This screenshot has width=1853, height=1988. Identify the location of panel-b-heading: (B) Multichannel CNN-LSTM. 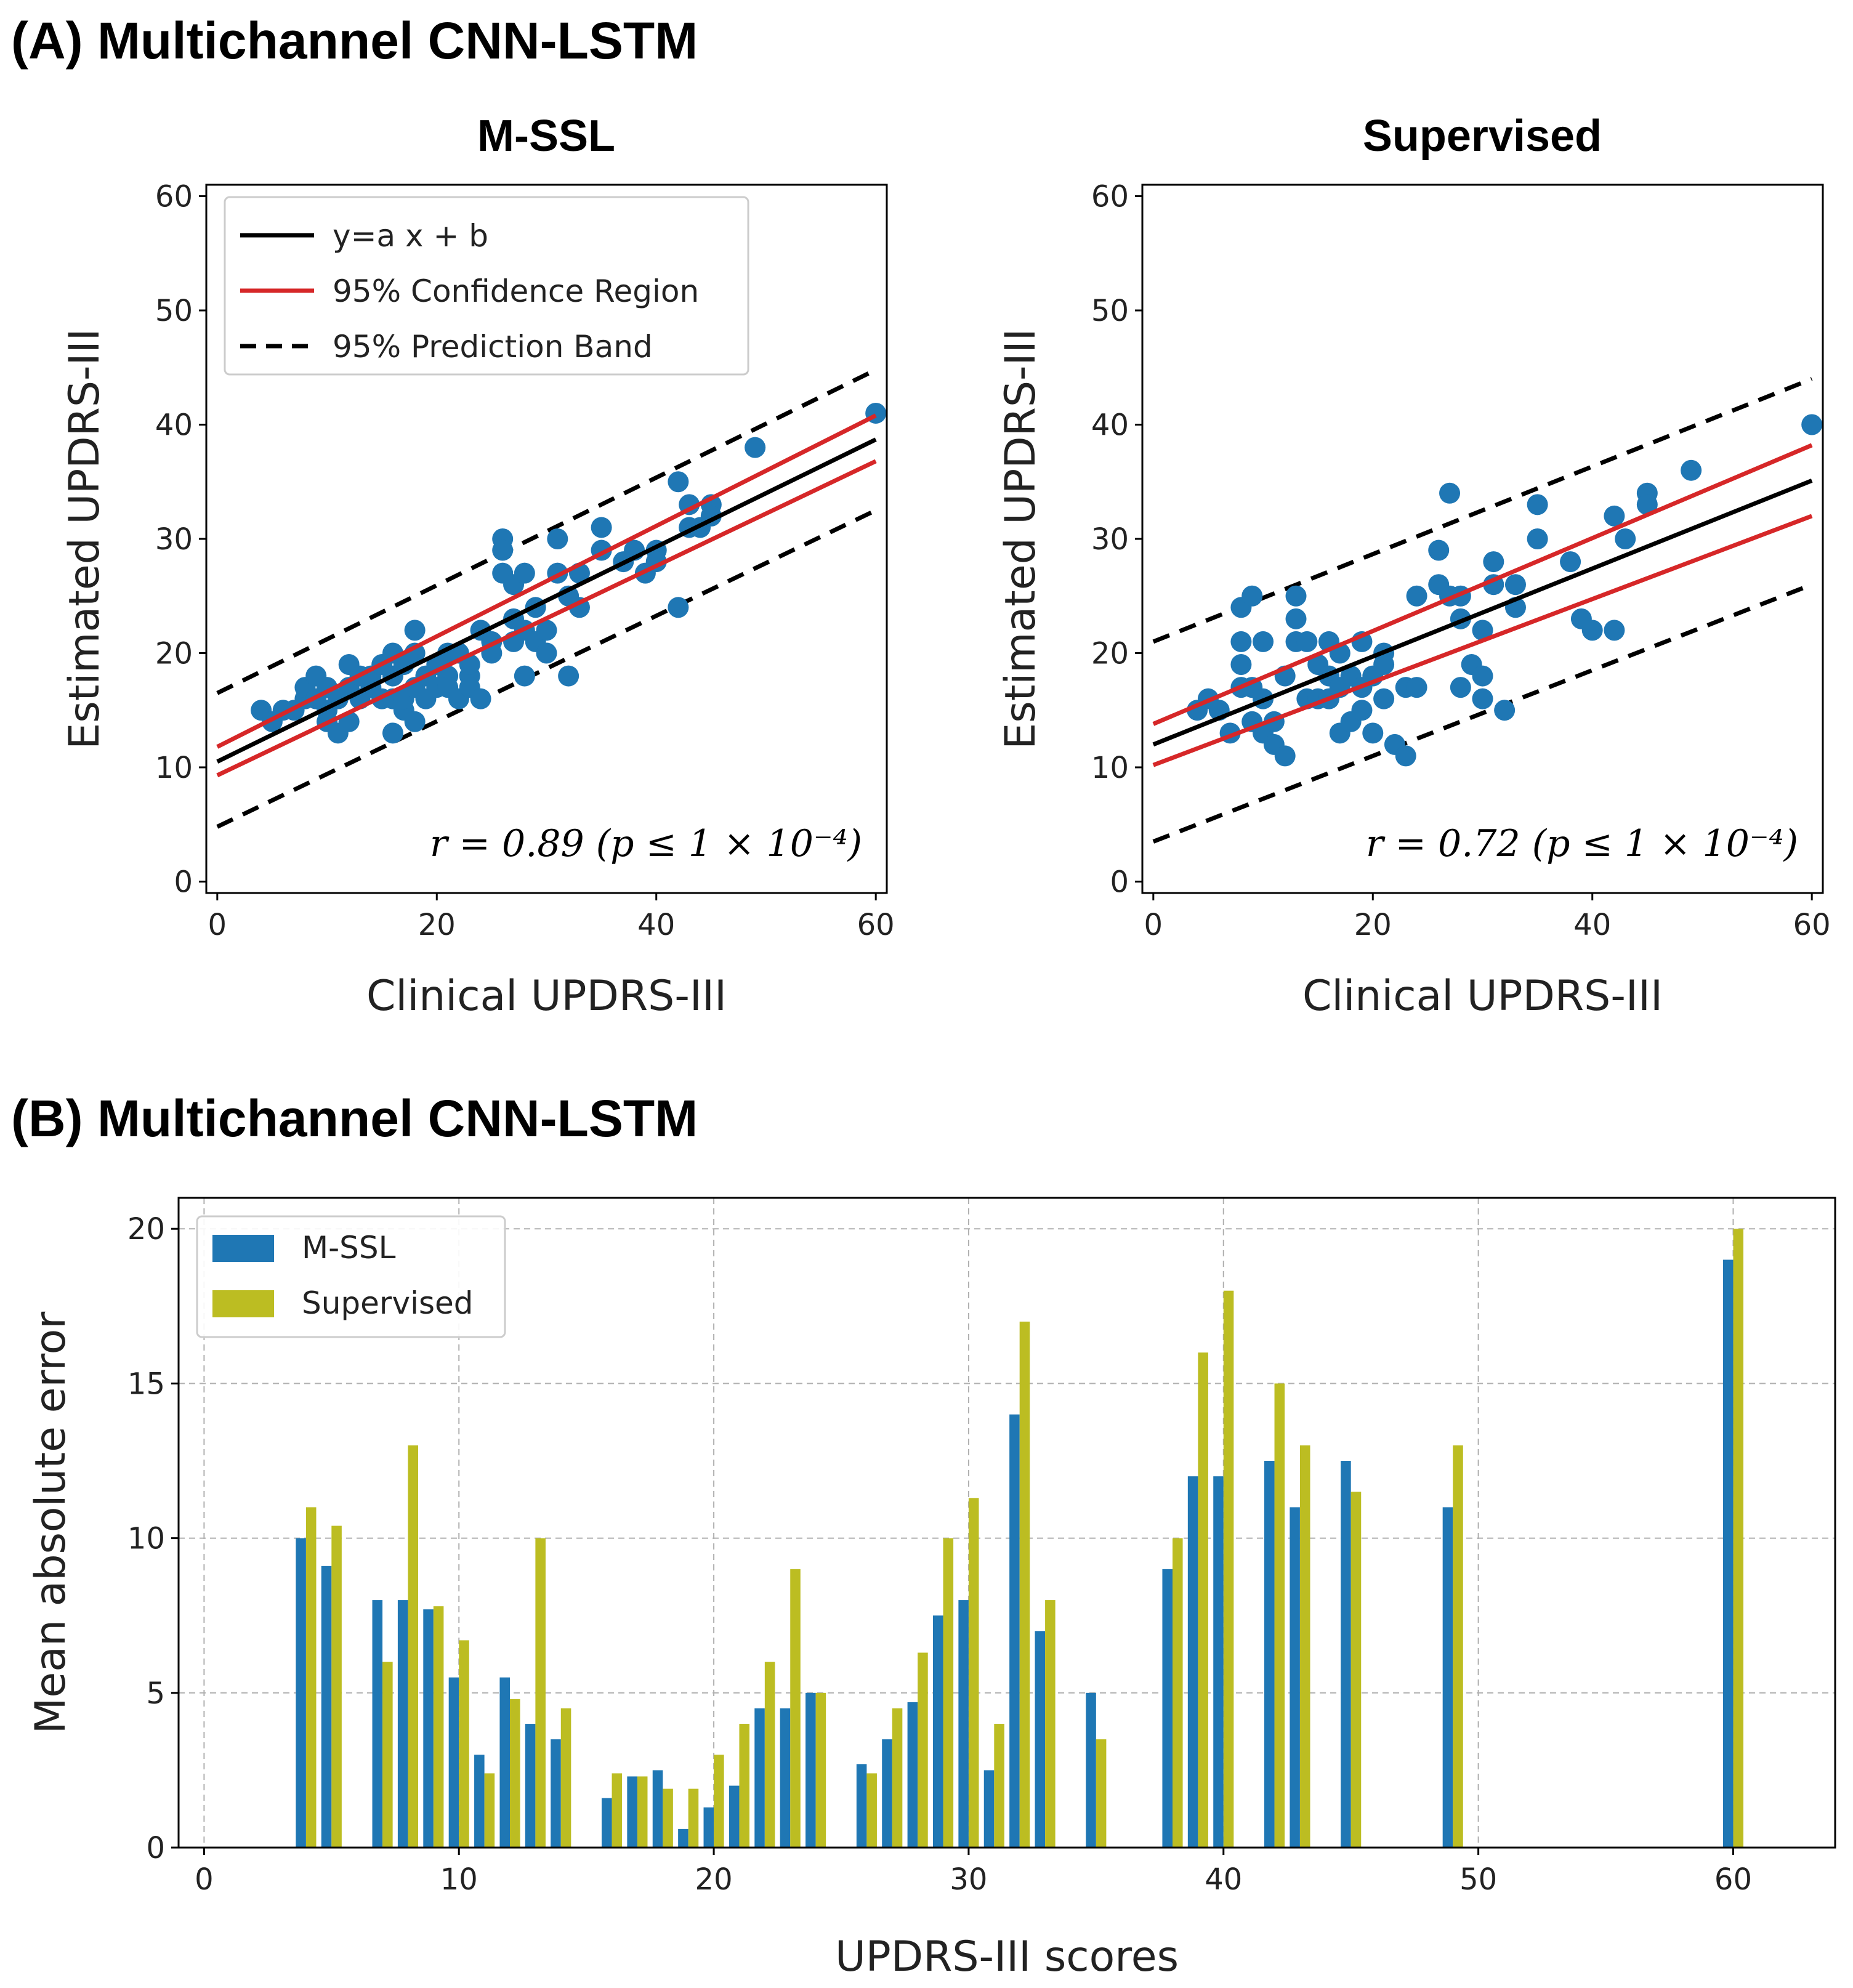
(354, 1118).